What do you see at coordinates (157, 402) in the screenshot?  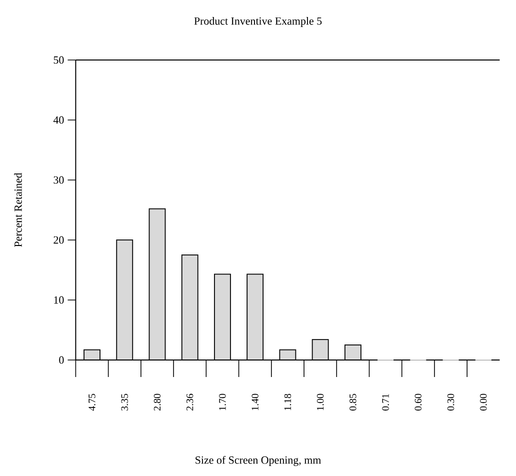 I see `x-tick-label: 2.80` at bounding box center [157, 402].